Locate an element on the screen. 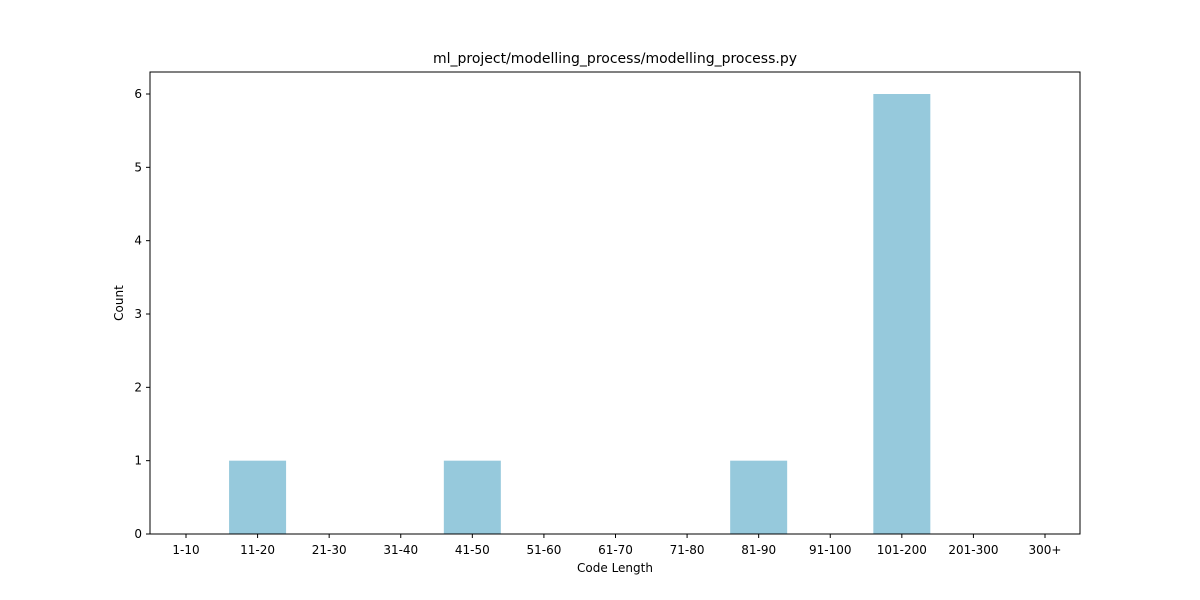 This screenshot has width=1200, height=600. y-axis-label: Count is located at coordinates (119, 303).